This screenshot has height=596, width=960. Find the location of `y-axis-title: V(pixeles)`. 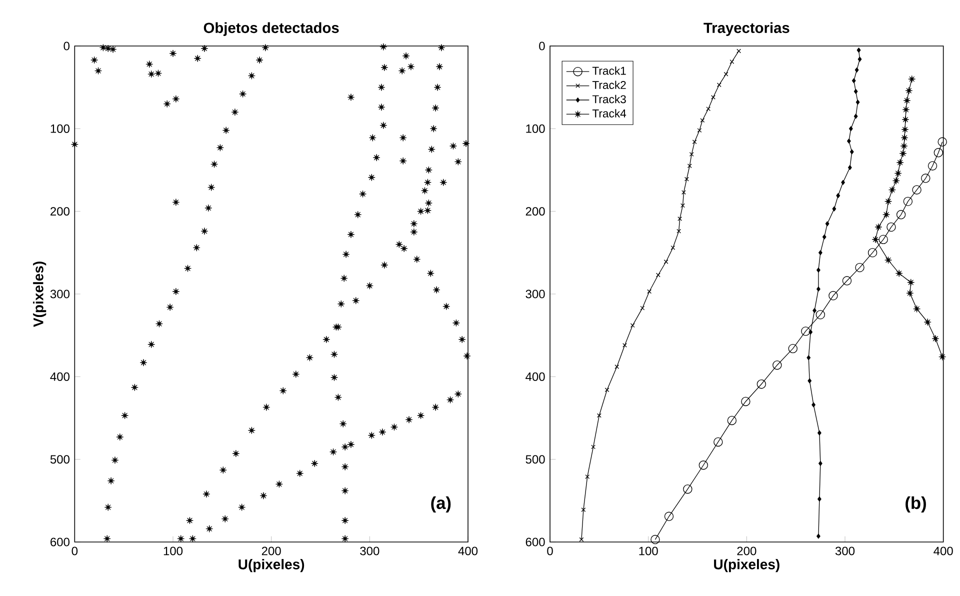

y-axis-title: V(pixeles) is located at coordinates (39, 294).